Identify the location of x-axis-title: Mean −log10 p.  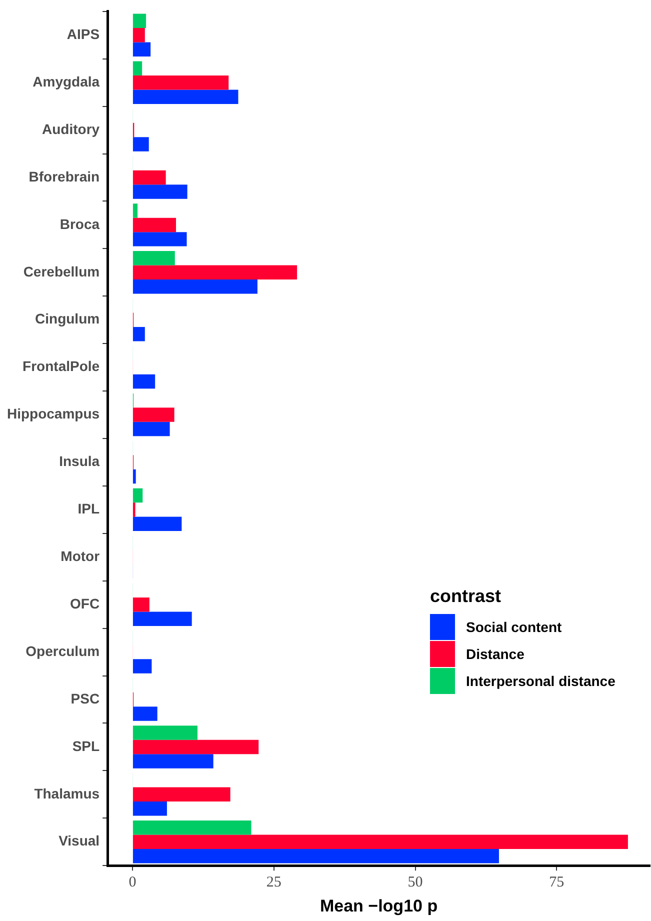
(379, 906).